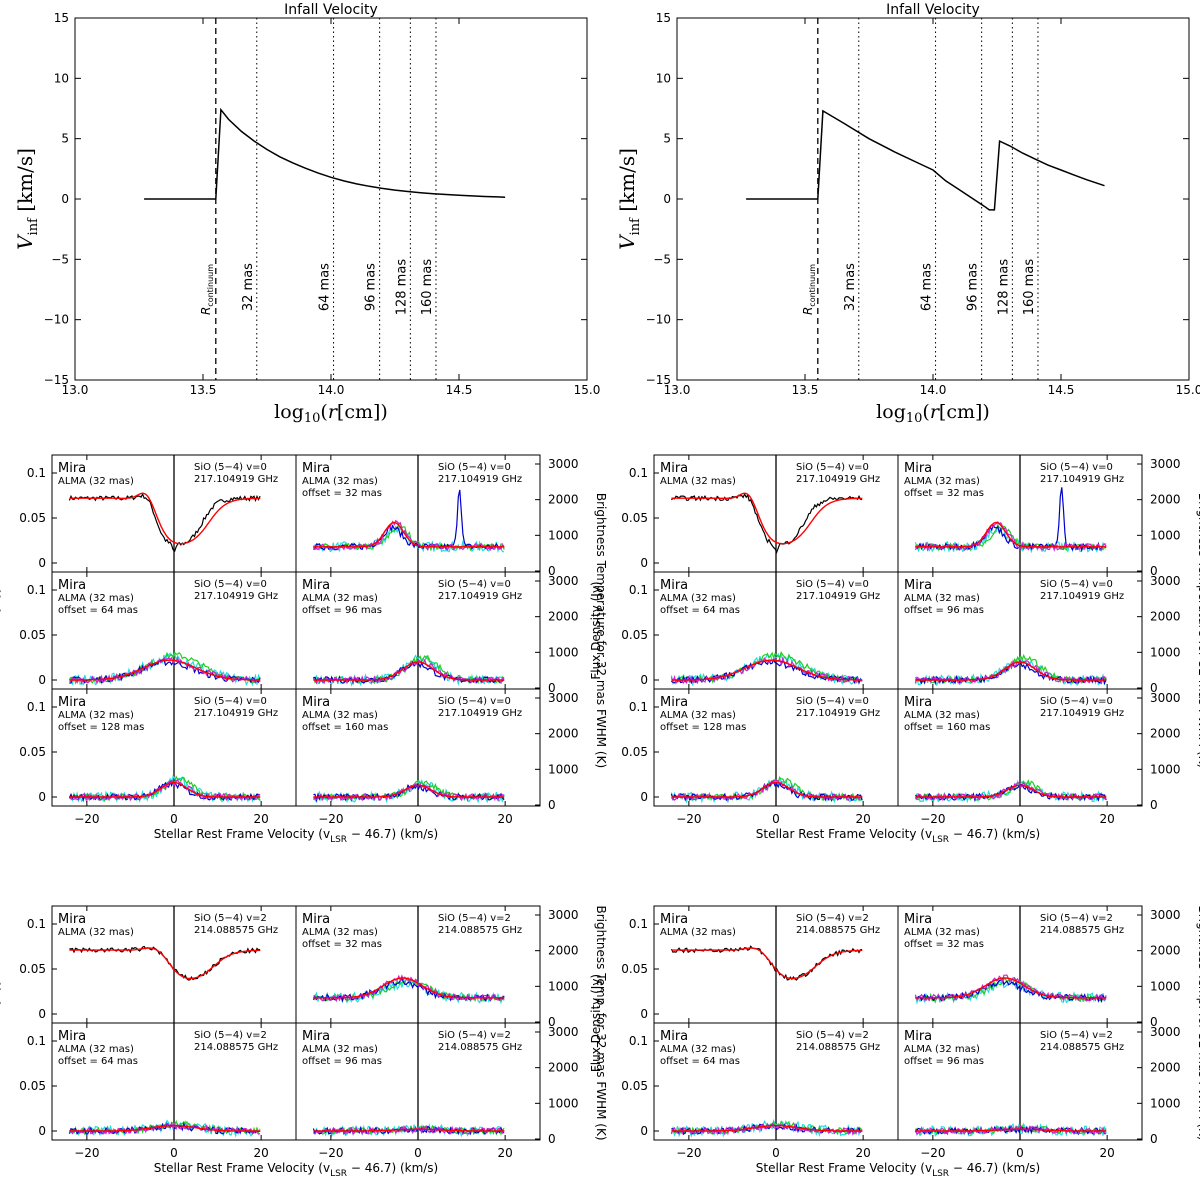 This screenshot has width=1200, height=1180. I want to click on x-tick-label: 14.5, so click(459, 390).